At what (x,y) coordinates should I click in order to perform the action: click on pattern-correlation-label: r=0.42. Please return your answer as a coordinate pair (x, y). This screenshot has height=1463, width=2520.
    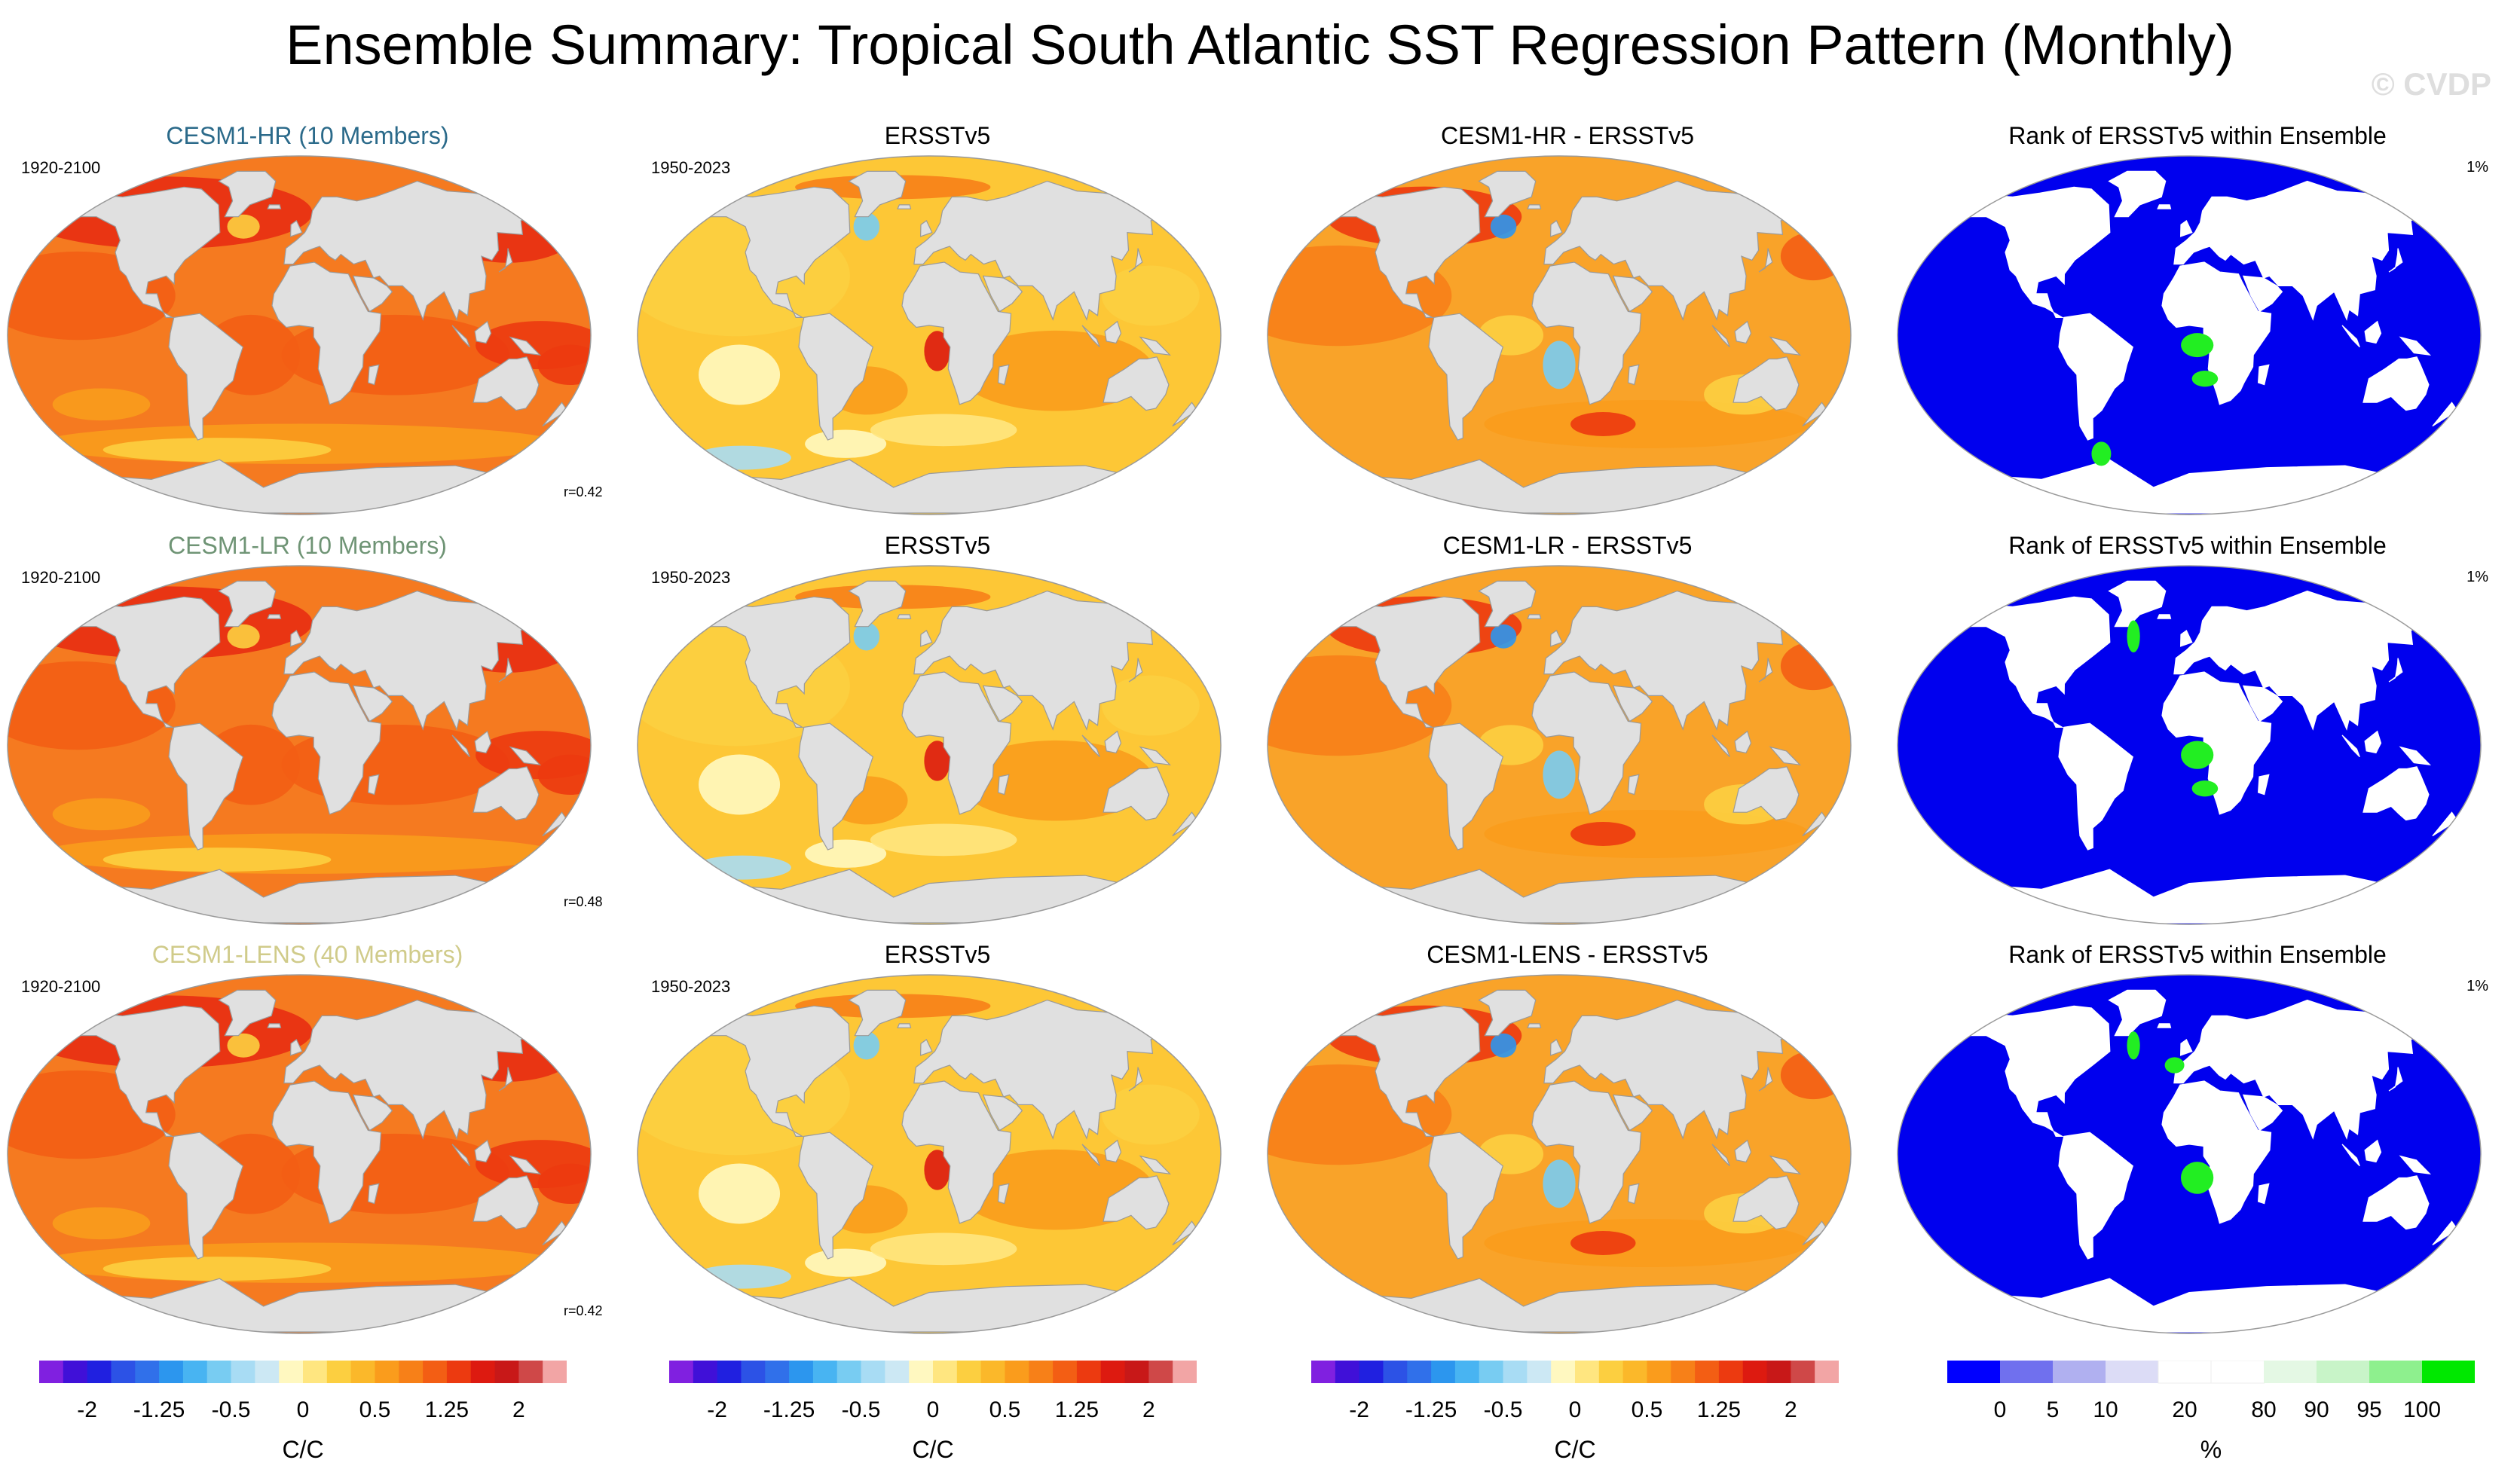
    Looking at the image, I should click on (583, 491).